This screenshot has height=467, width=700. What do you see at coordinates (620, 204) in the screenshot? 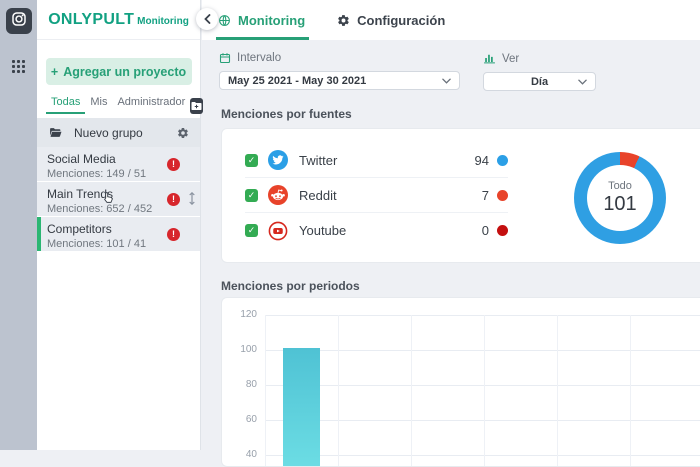
I see `donut-center-total: 101` at bounding box center [620, 204].